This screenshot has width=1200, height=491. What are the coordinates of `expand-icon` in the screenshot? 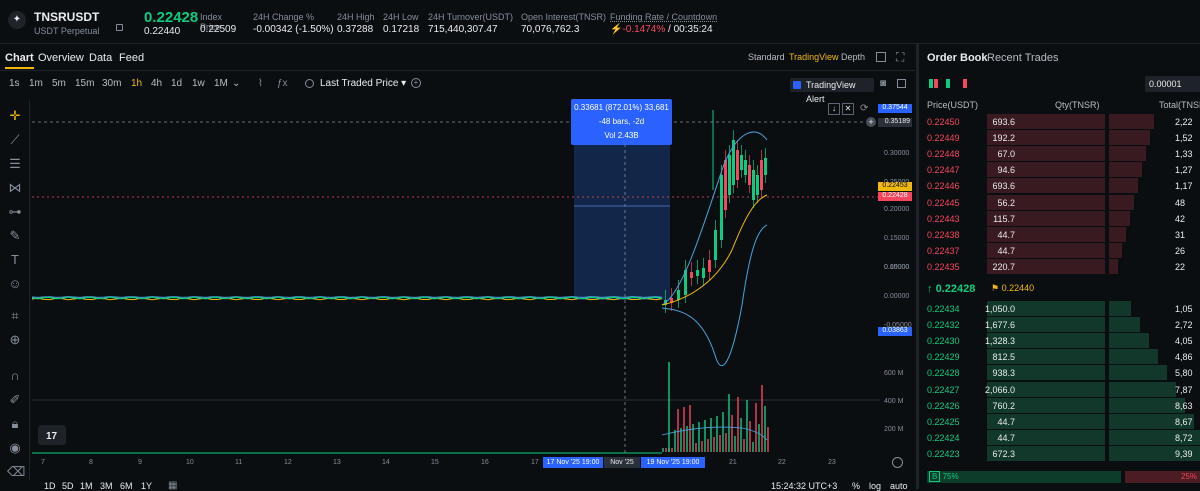 It's located at (901, 83).